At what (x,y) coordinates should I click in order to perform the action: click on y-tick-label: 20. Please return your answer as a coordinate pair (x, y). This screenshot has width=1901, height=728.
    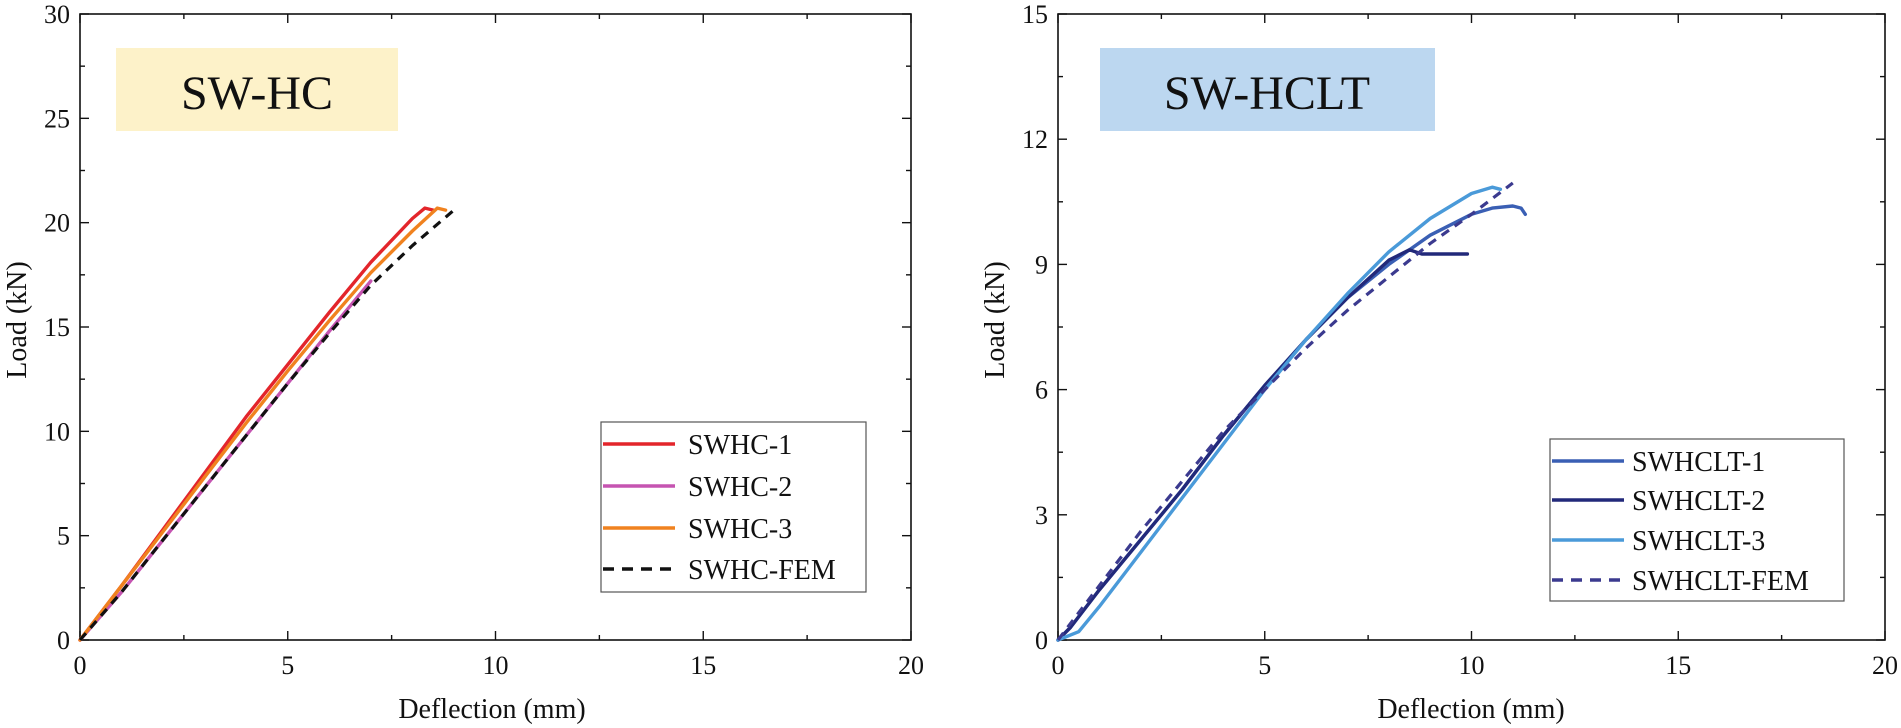
    Looking at the image, I should click on (57, 223).